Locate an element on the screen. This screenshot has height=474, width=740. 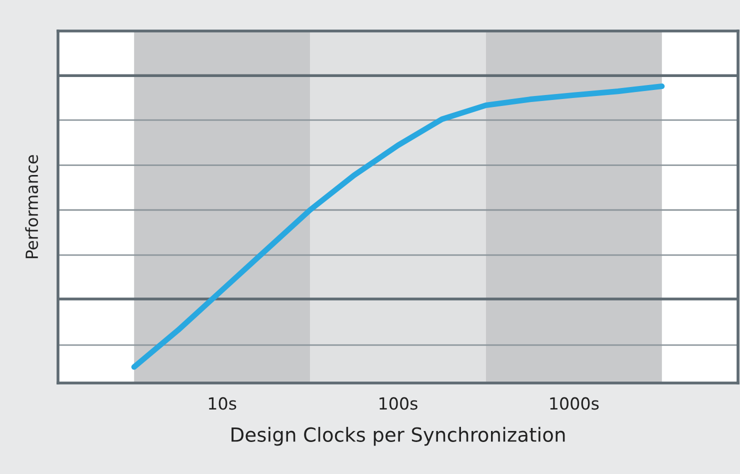
x-tick-label: 1000s is located at coordinates (574, 403).